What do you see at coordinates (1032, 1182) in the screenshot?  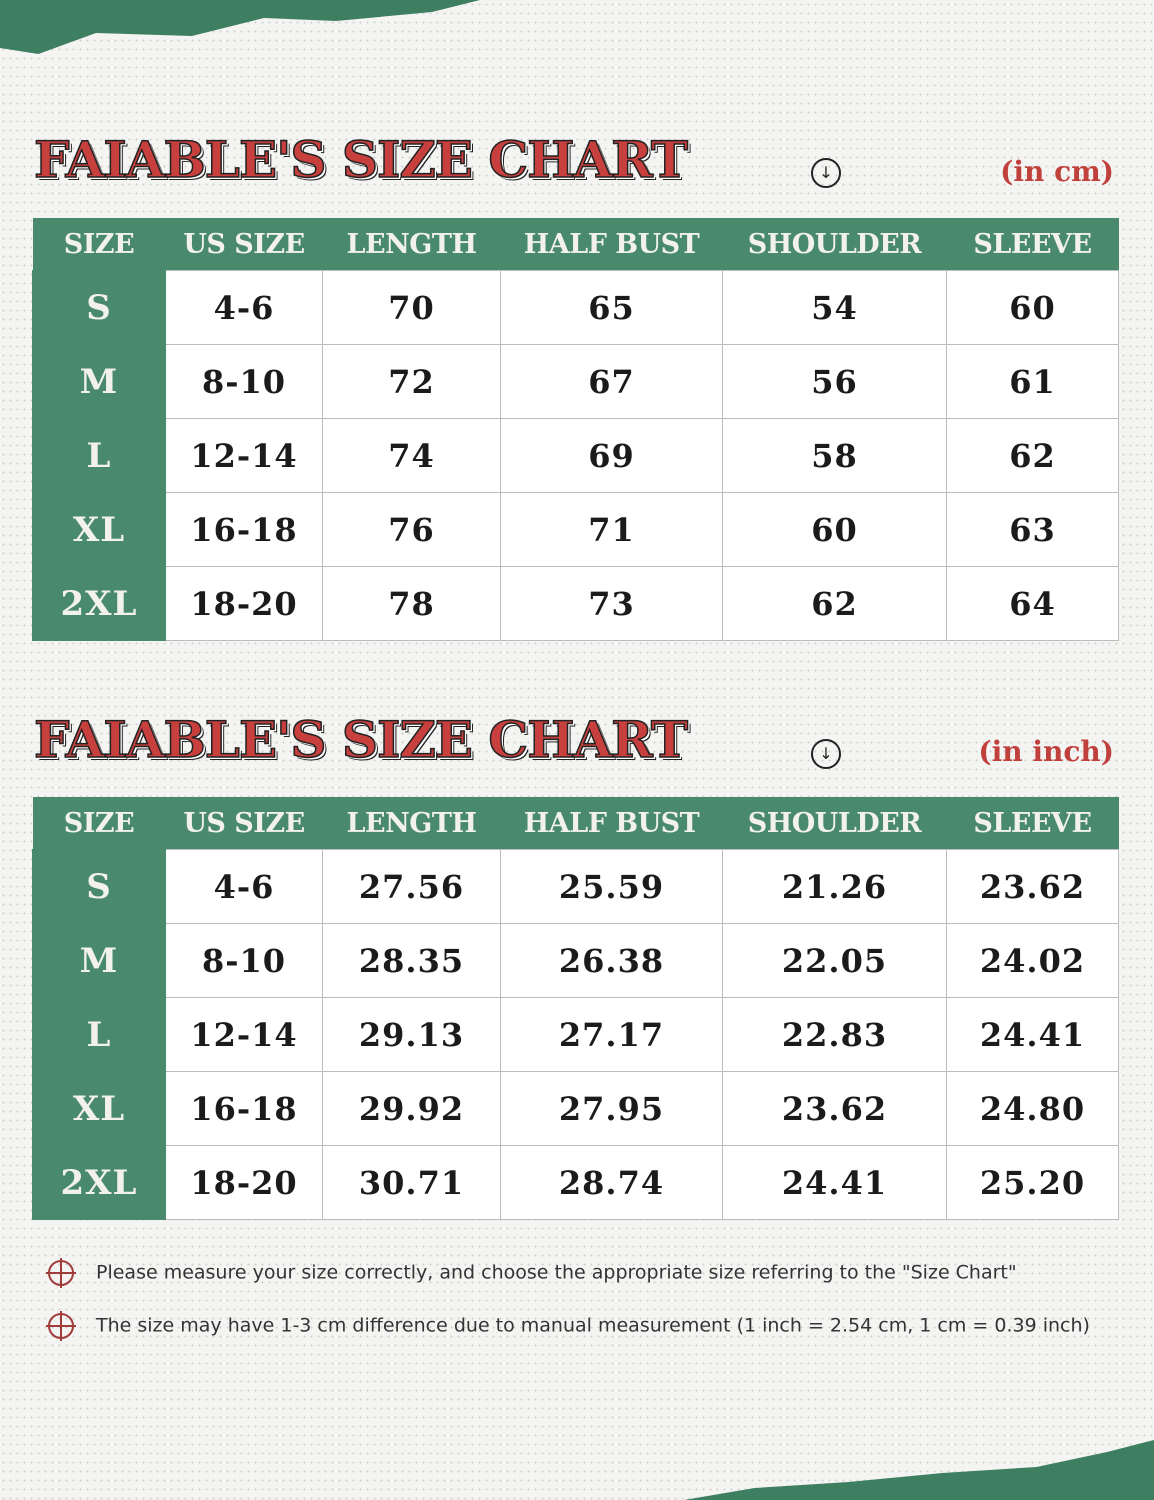 I see `value-cell: 25.20` at bounding box center [1032, 1182].